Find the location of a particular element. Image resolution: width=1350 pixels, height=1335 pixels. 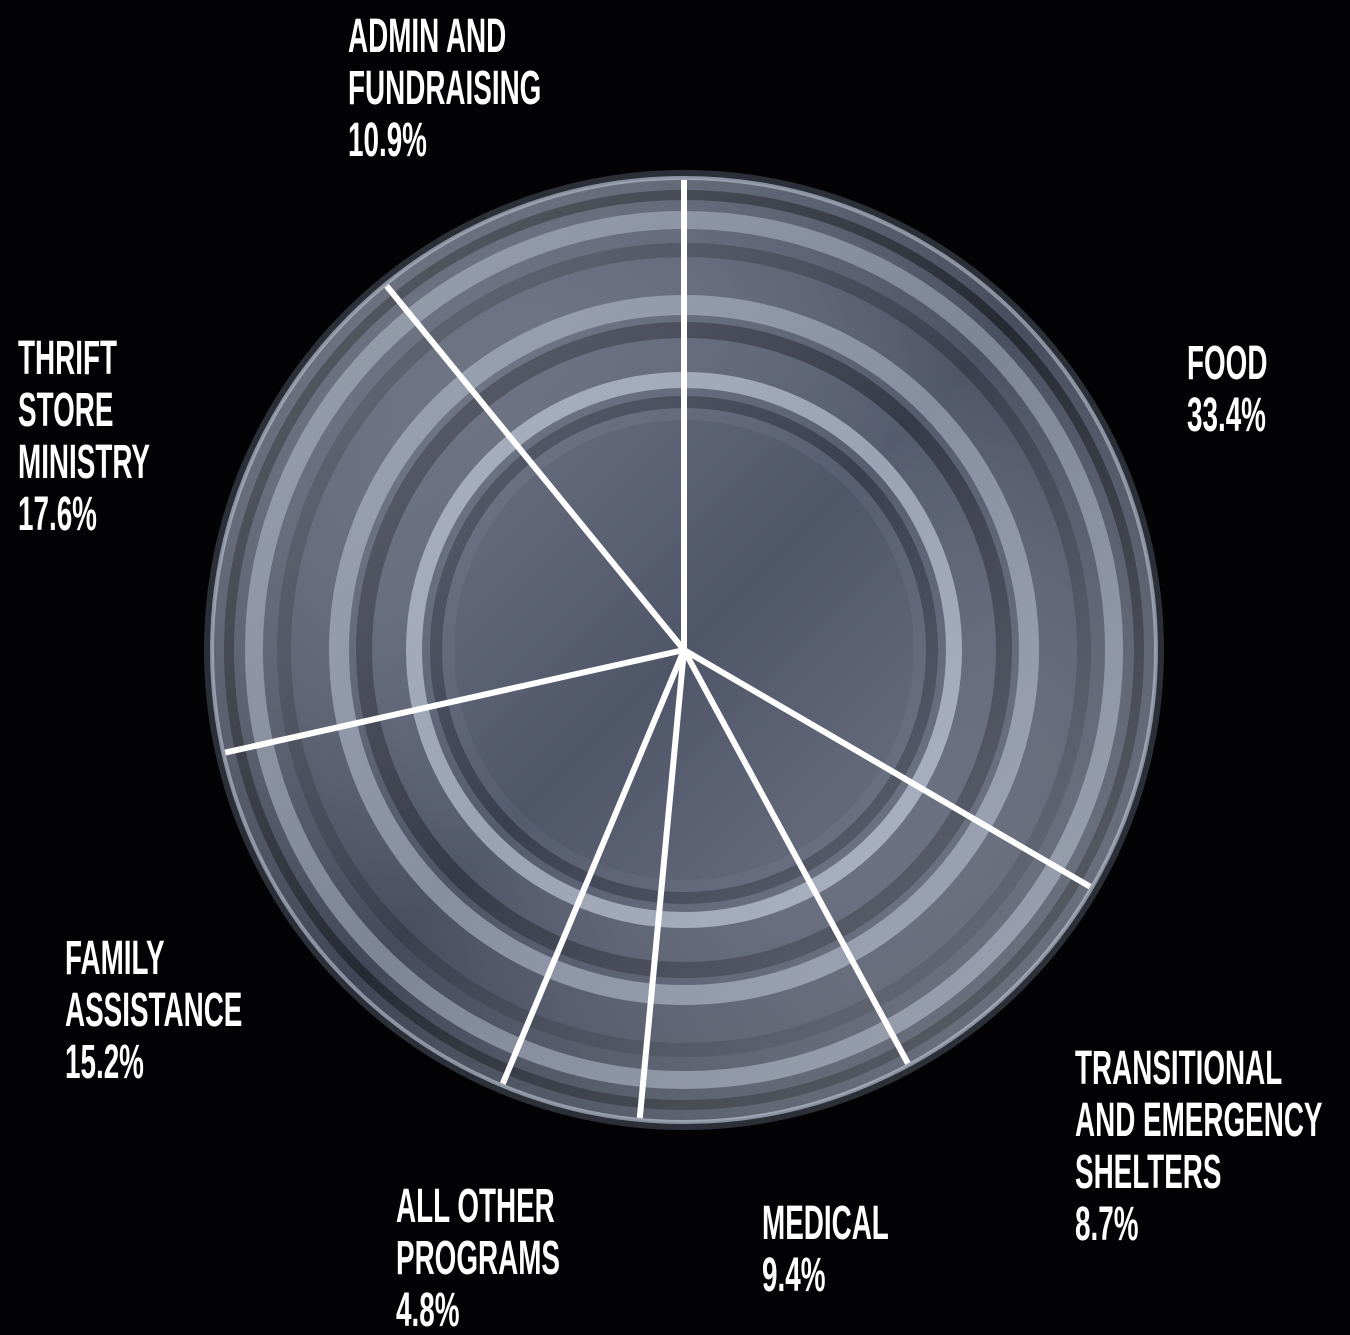

category-label: ALL OTHER PROGRAMS is located at coordinates (478, 1232).